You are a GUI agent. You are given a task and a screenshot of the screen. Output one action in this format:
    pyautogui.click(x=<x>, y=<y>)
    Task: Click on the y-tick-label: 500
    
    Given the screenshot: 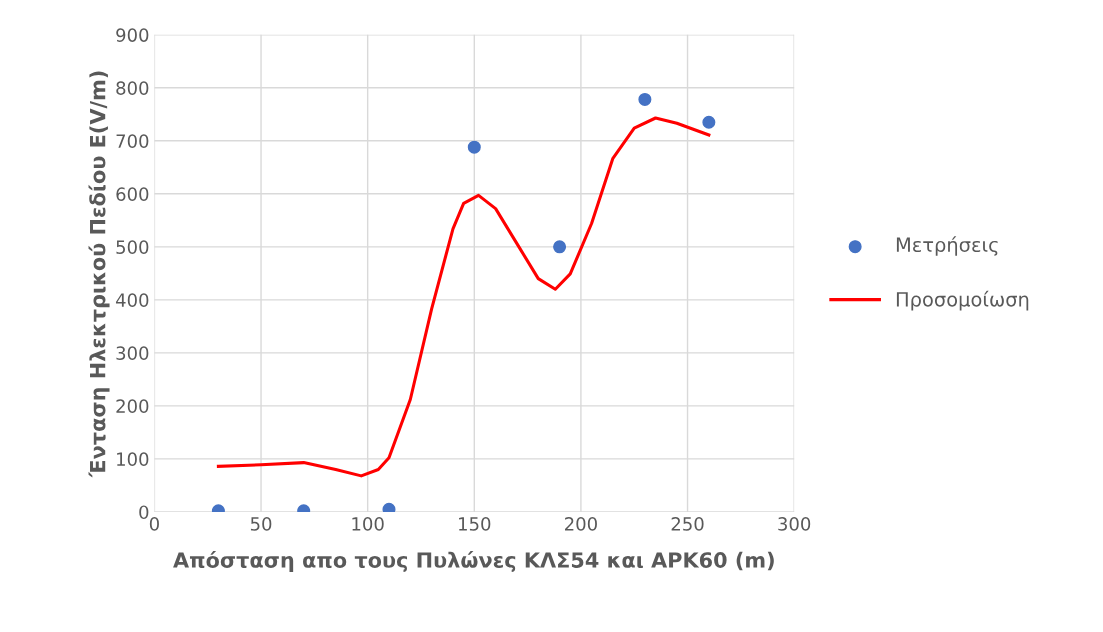 What is the action you would take?
    pyautogui.click(x=132, y=247)
    